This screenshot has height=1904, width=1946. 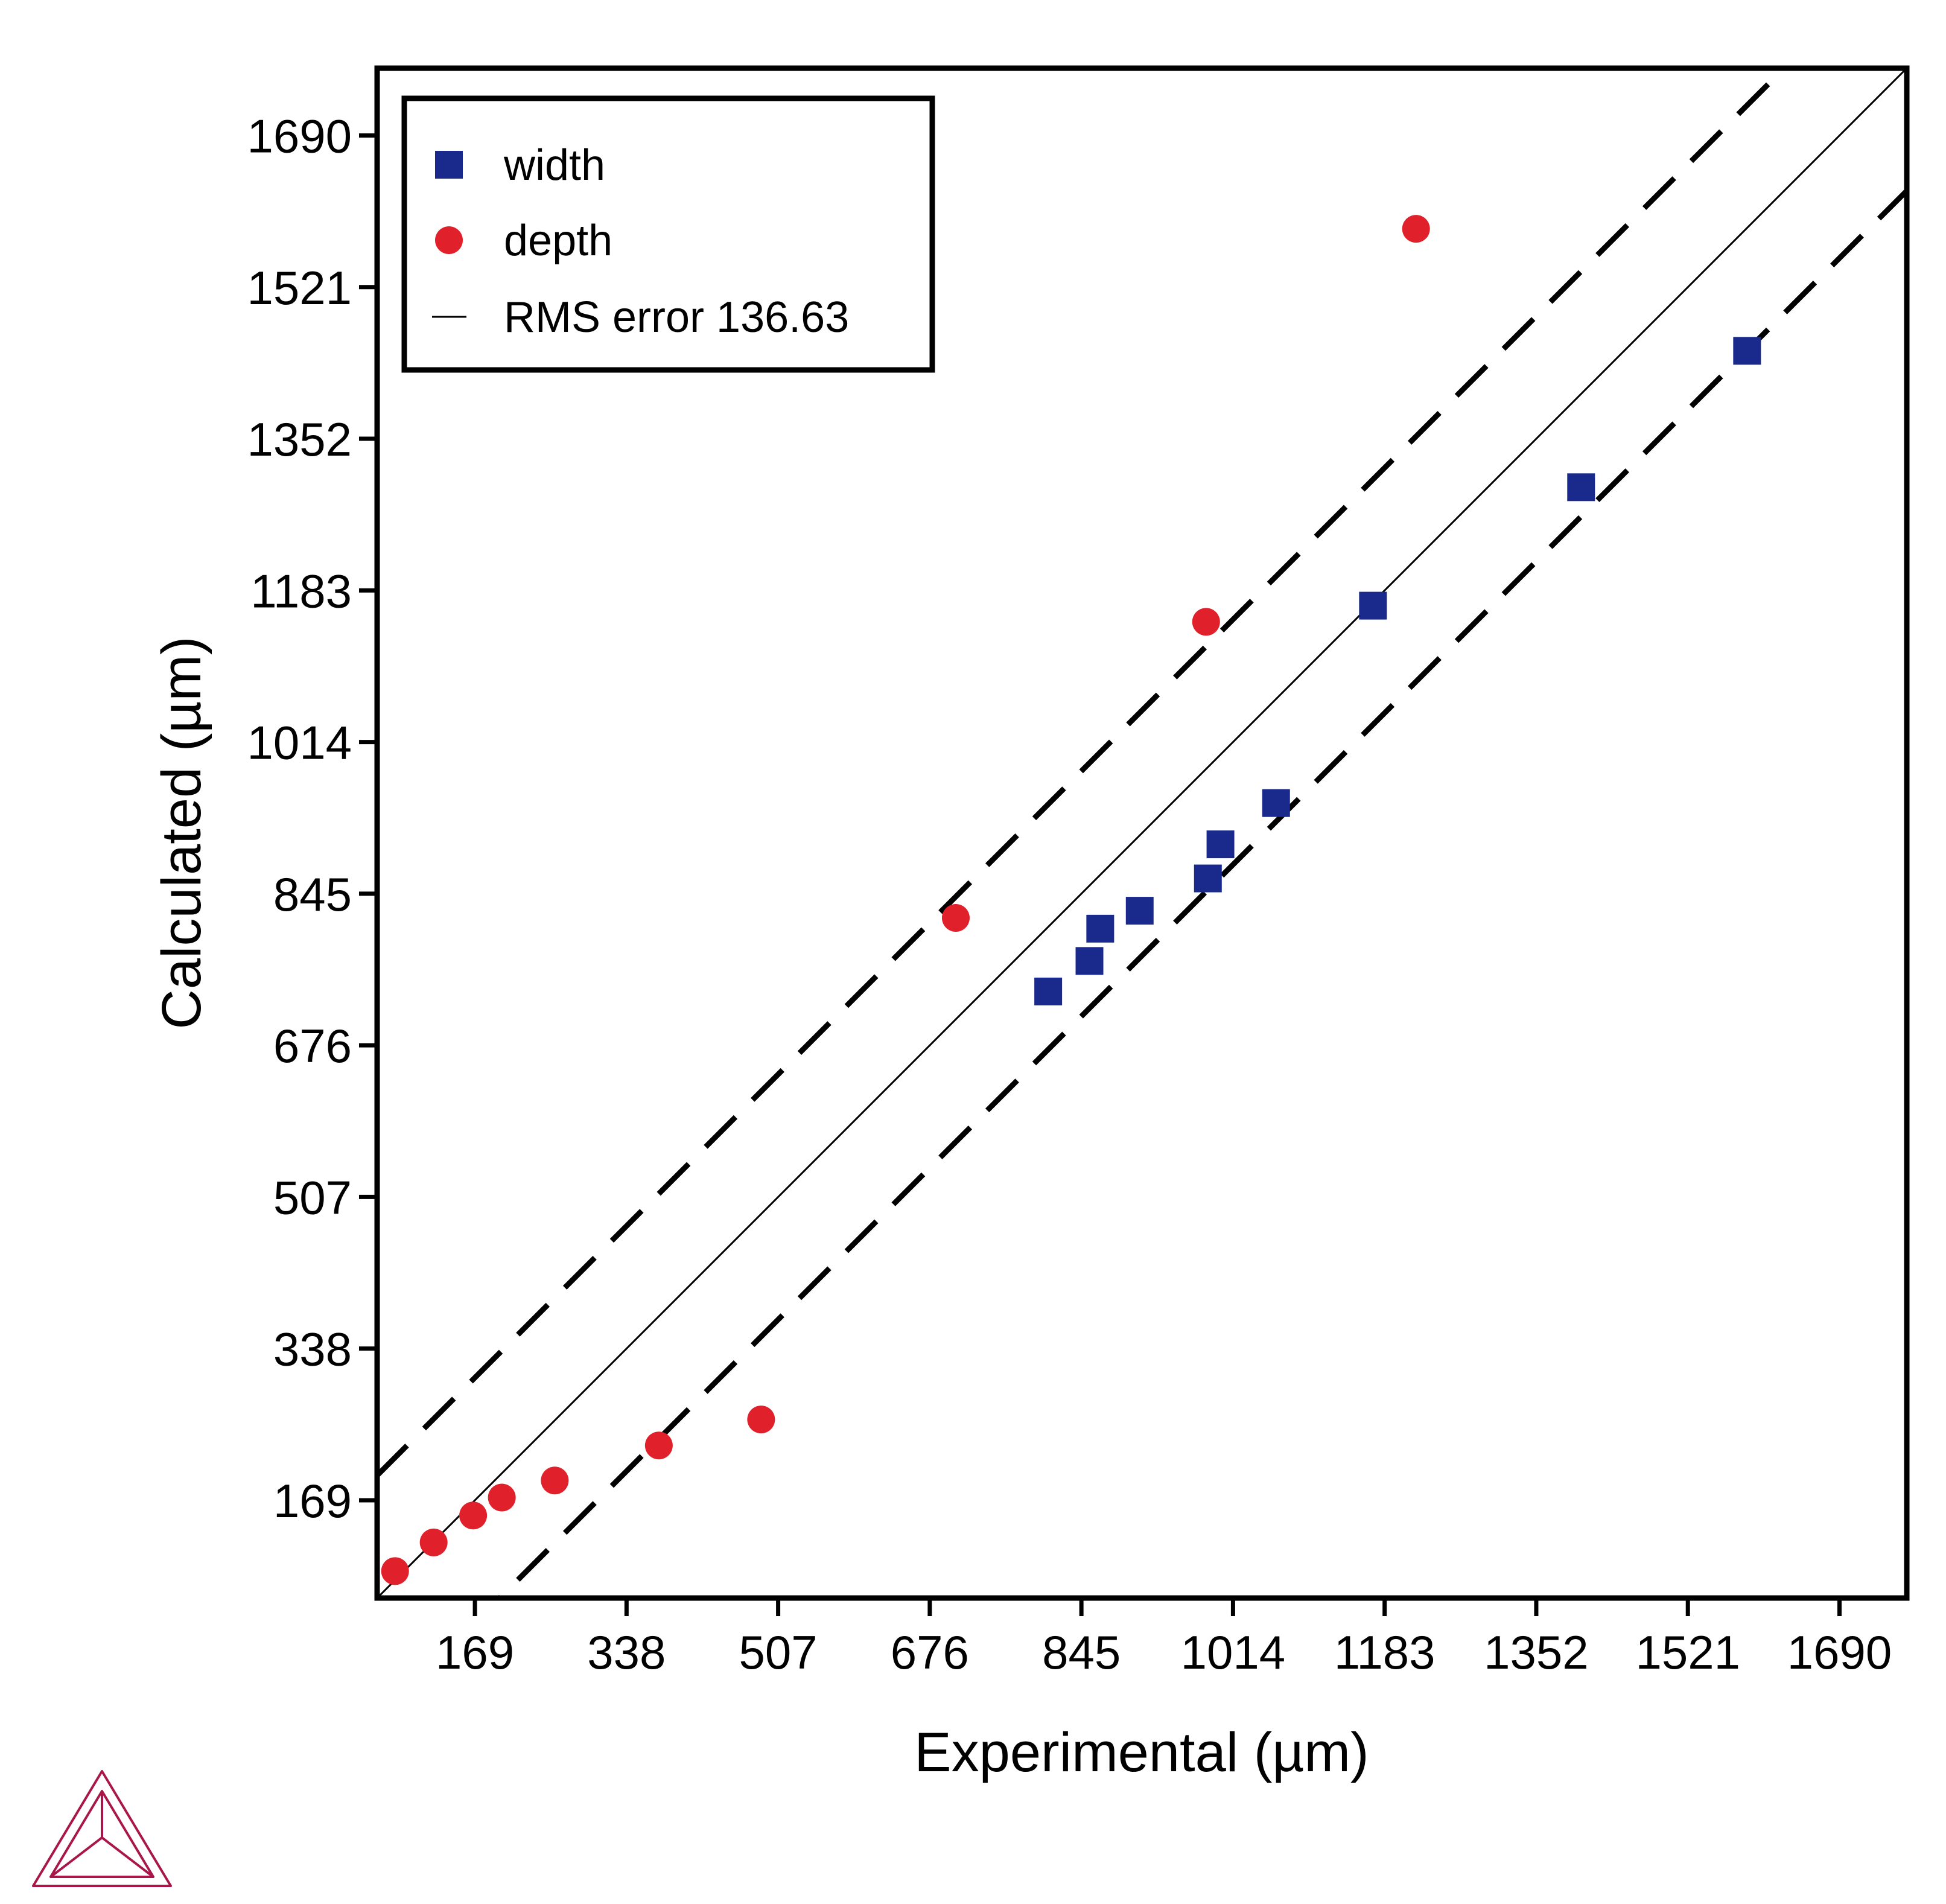 What do you see at coordinates (301, 590) in the screenshot?
I see `y-tick-label-1183: 1183` at bounding box center [301, 590].